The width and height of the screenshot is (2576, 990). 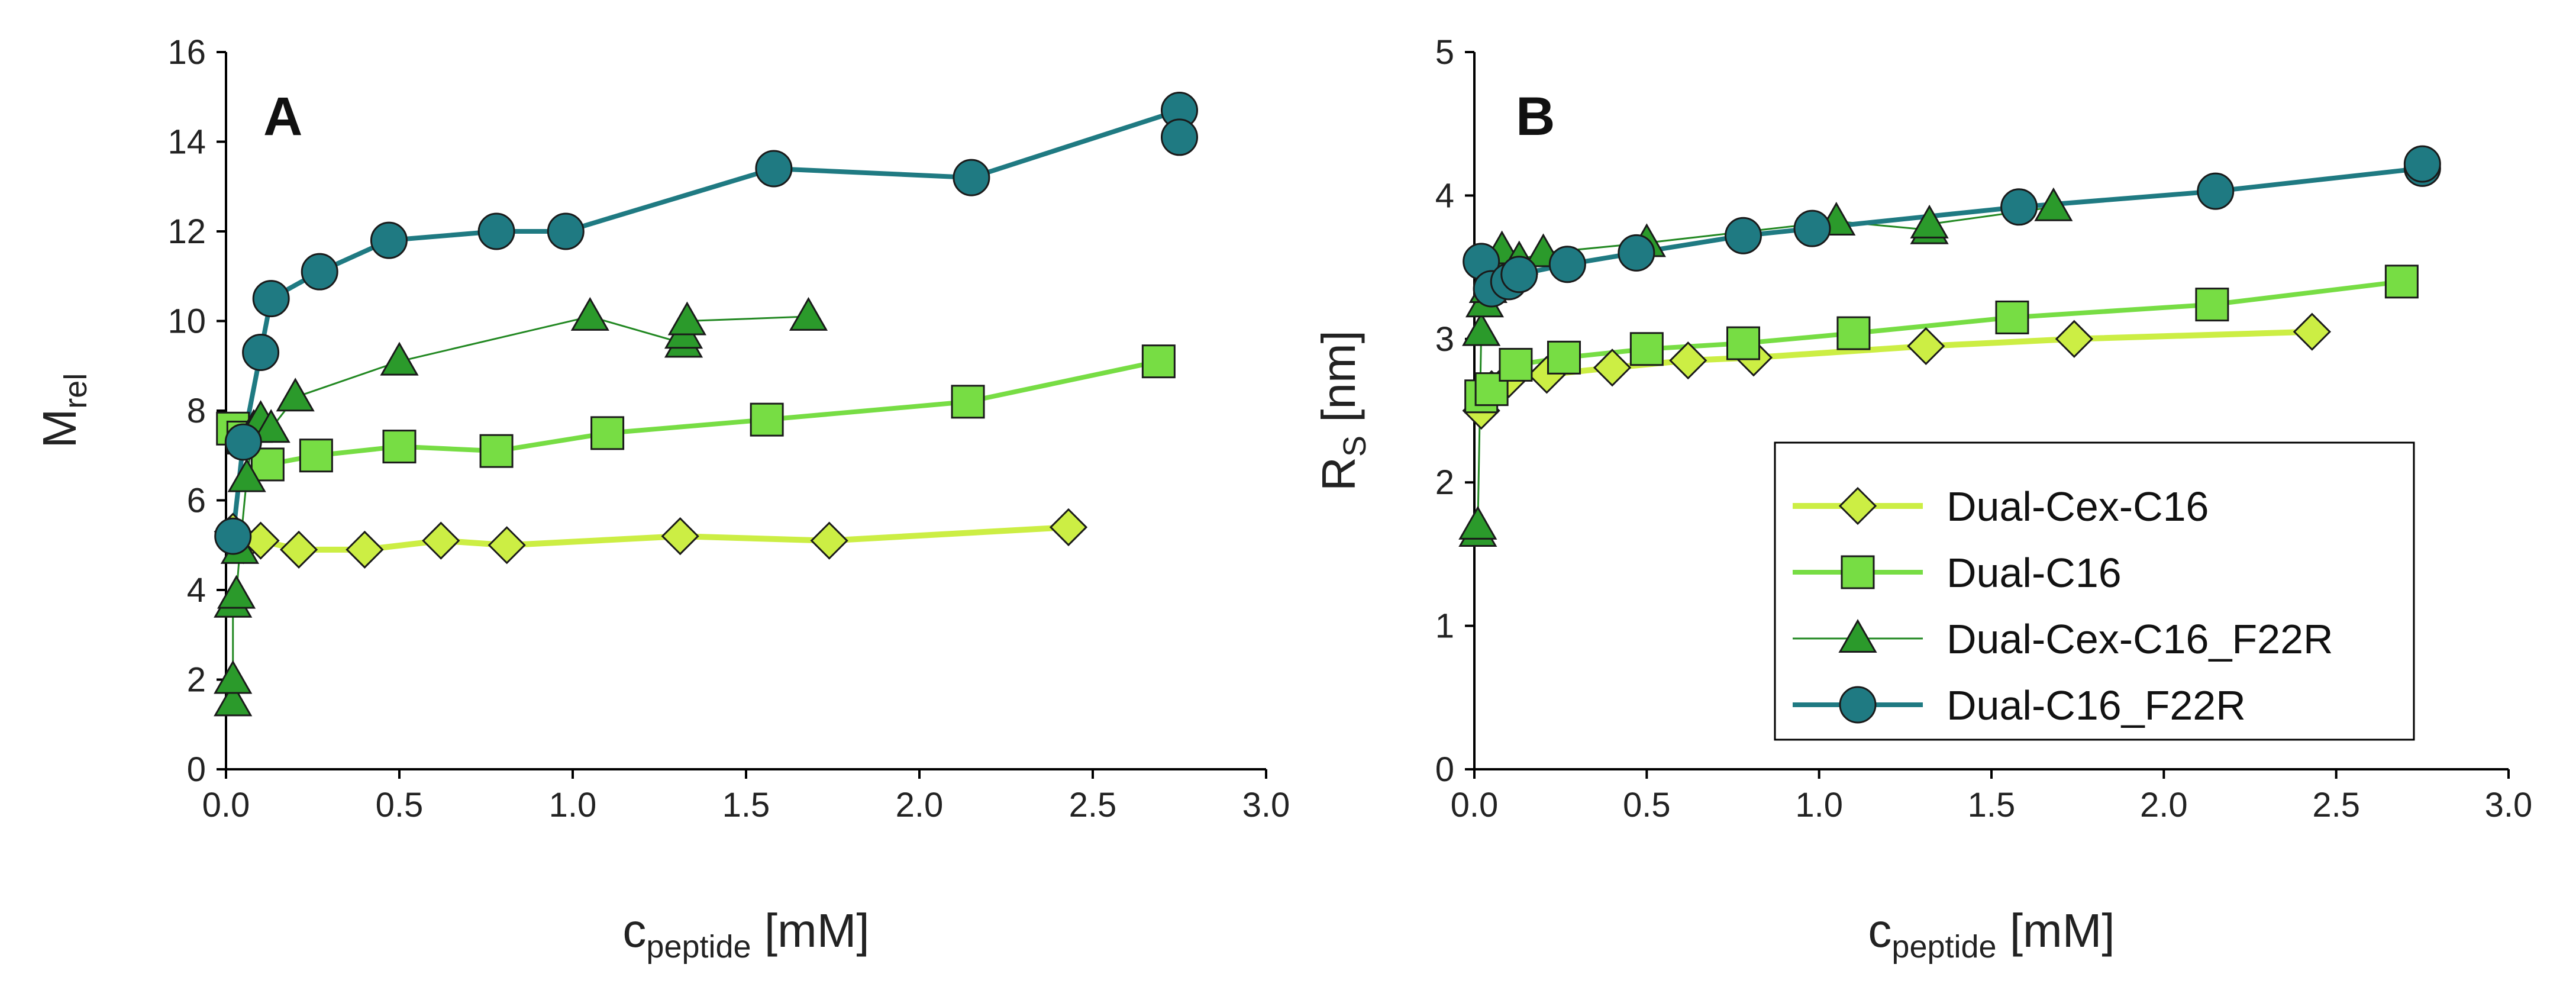 What do you see at coordinates (1991, 934) in the screenshot?
I see `panel-b-x-label: cpeptide [mM]` at bounding box center [1991, 934].